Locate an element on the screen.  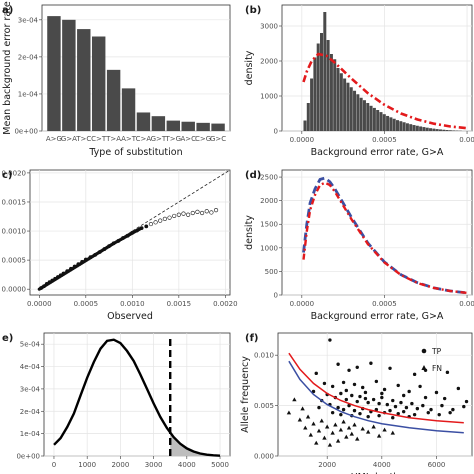
x-axis-title: Background error rate, G>A is located at coordinates (377, 152).